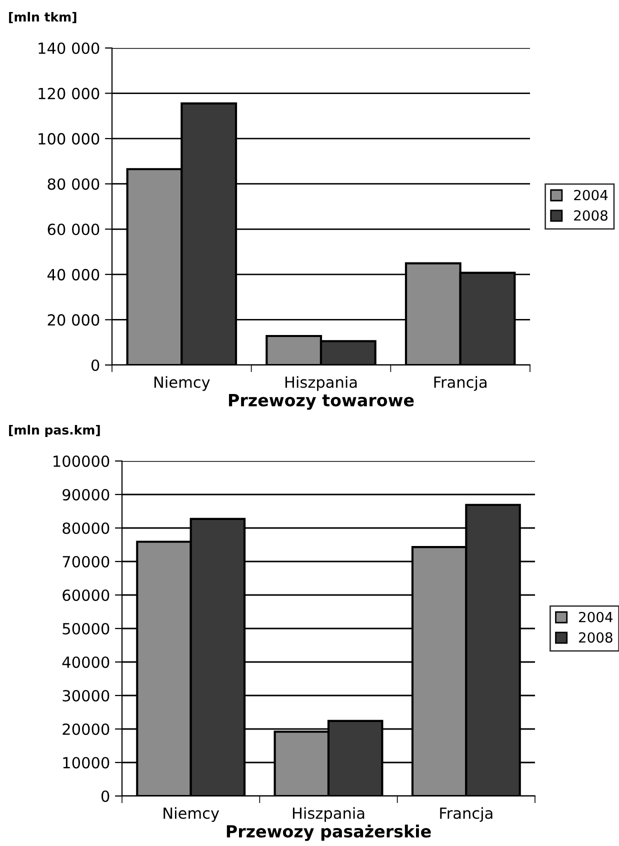 The height and width of the screenshot is (846, 619). I want to click on y-tick-label: 90000, so click(86, 494).